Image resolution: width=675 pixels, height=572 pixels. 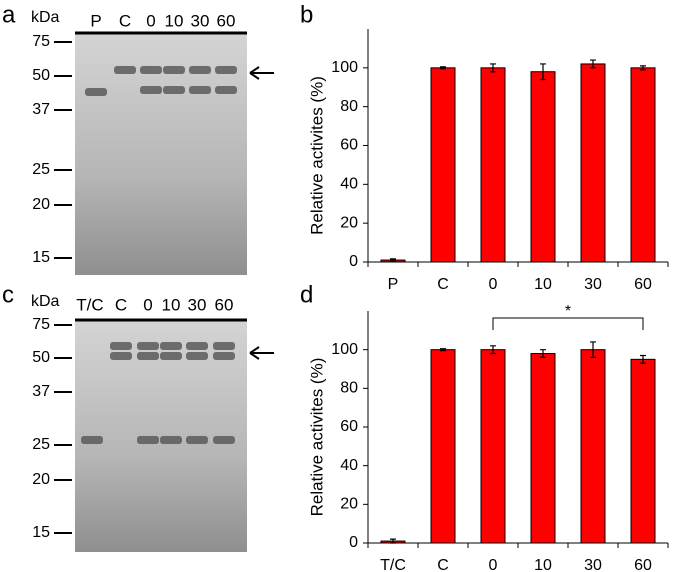 I want to click on x-tick-label: T/C, so click(x=393, y=564).